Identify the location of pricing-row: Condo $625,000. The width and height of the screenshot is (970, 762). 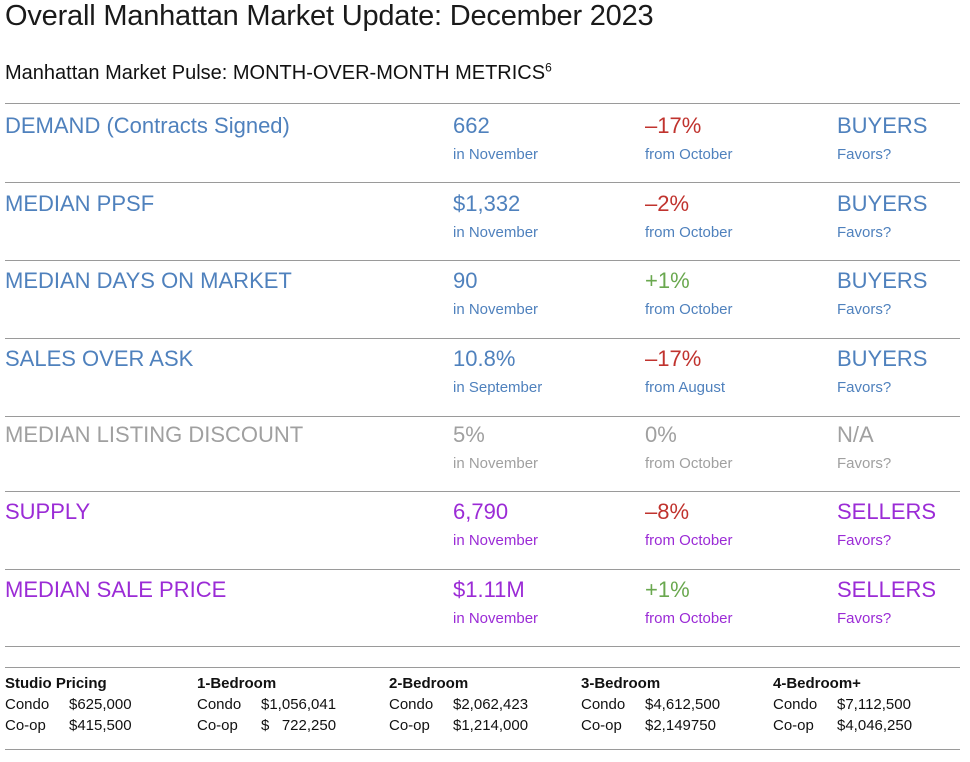
(68, 706).